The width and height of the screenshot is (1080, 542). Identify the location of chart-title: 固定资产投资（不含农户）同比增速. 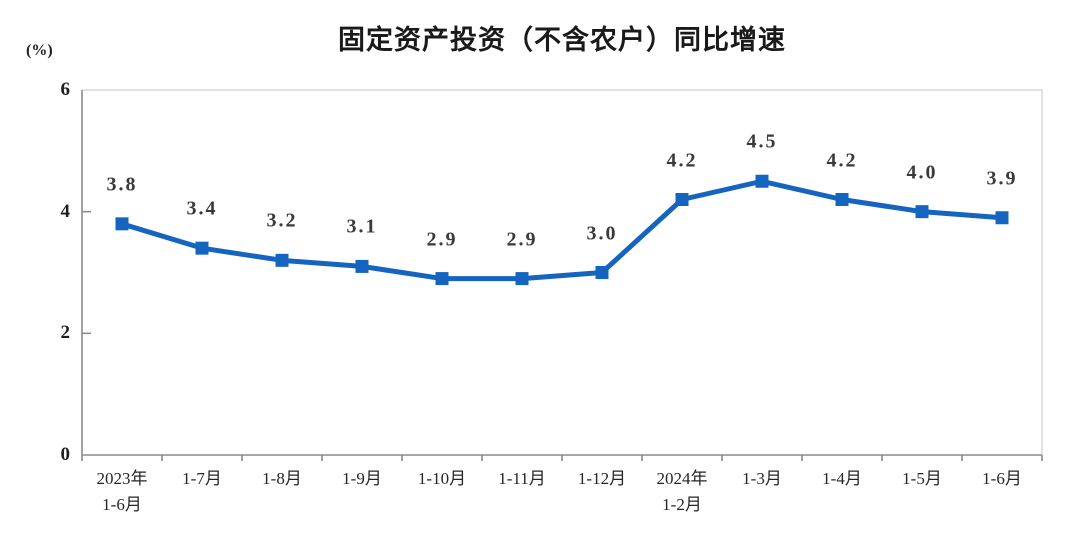
(562, 40).